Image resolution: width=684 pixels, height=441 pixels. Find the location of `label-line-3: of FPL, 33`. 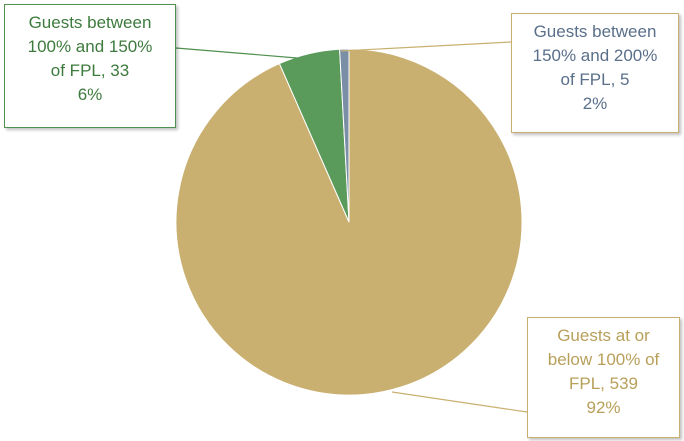

label-line-3: of FPL, 33 is located at coordinates (90, 70).